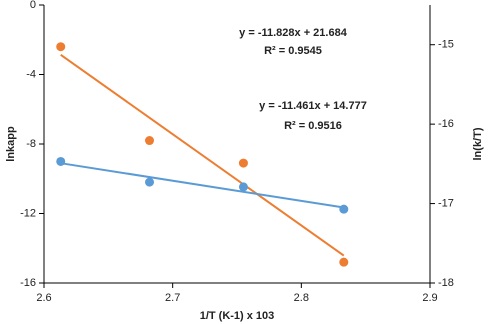 This screenshot has width=490, height=324. I want to click on y2-axis-title: ln(k/T), so click(478, 143).